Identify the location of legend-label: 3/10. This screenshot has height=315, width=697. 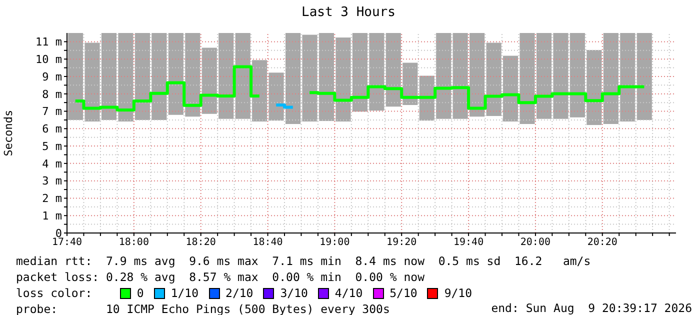
(294, 293).